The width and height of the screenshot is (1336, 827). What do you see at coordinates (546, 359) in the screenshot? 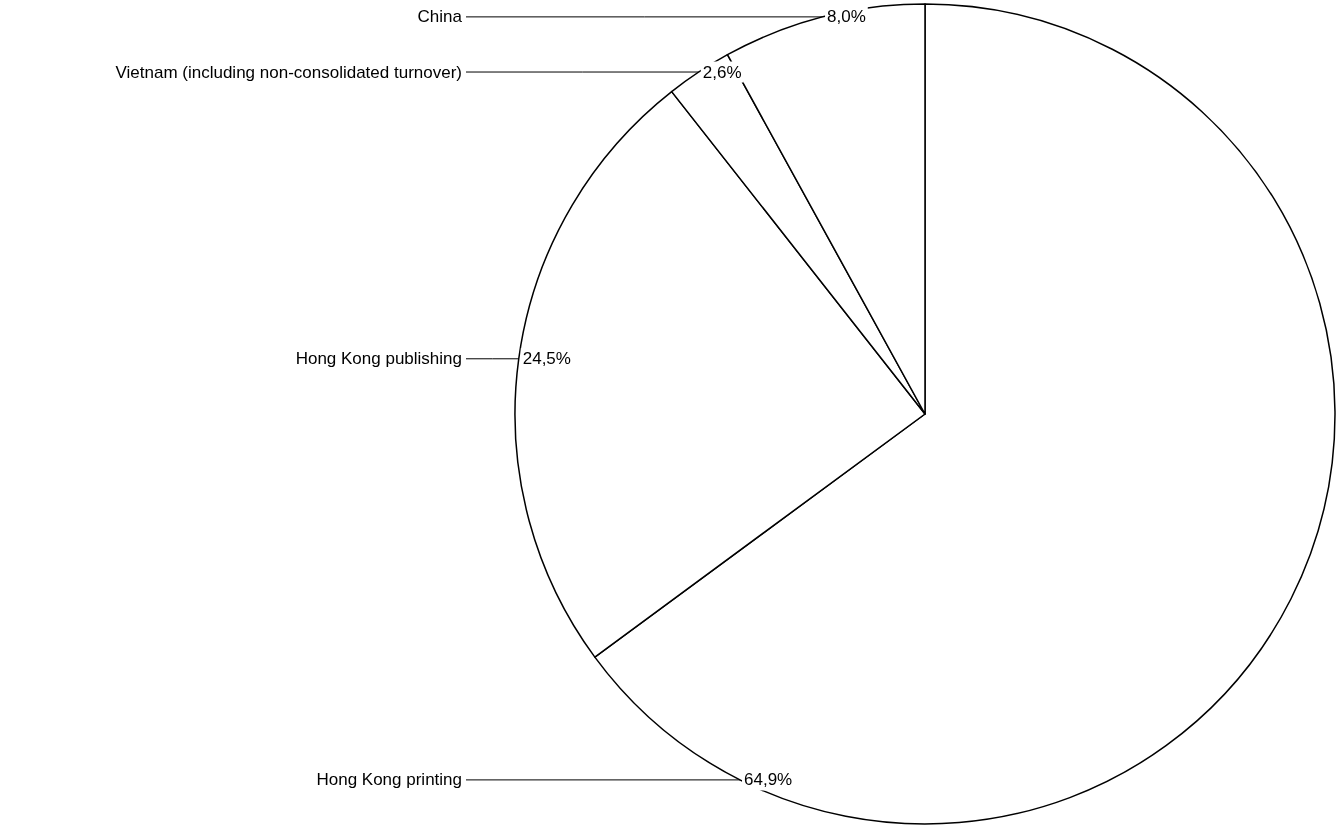
I see `data-label: 24,5%` at bounding box center [546, 359].